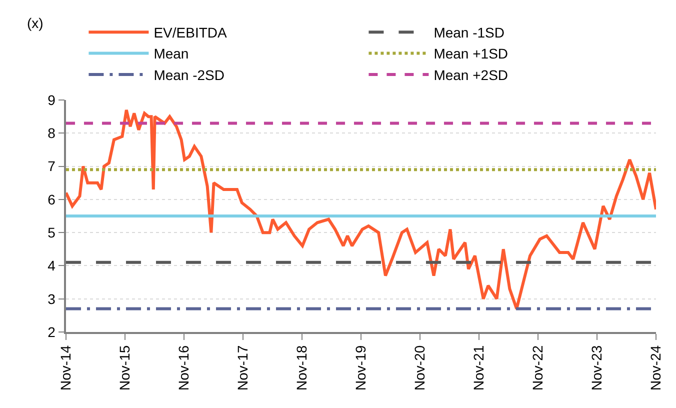 Image resolution: width=676 pixels, height=408 pixels. I want to click on x-tick-label: Nov-24, so click(656, 367).